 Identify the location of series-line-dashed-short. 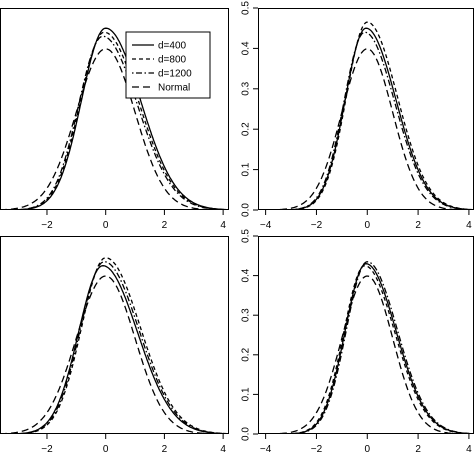
(380, 349).